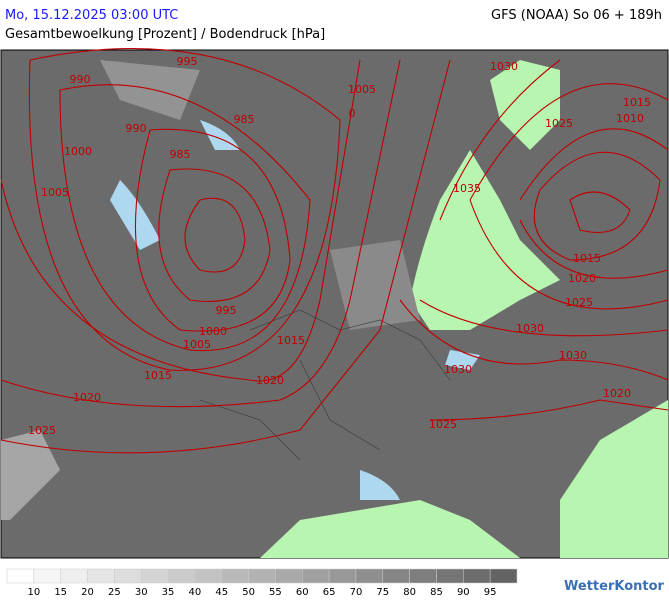  I want to click on isobar-label: 1035, so click(467, 188).